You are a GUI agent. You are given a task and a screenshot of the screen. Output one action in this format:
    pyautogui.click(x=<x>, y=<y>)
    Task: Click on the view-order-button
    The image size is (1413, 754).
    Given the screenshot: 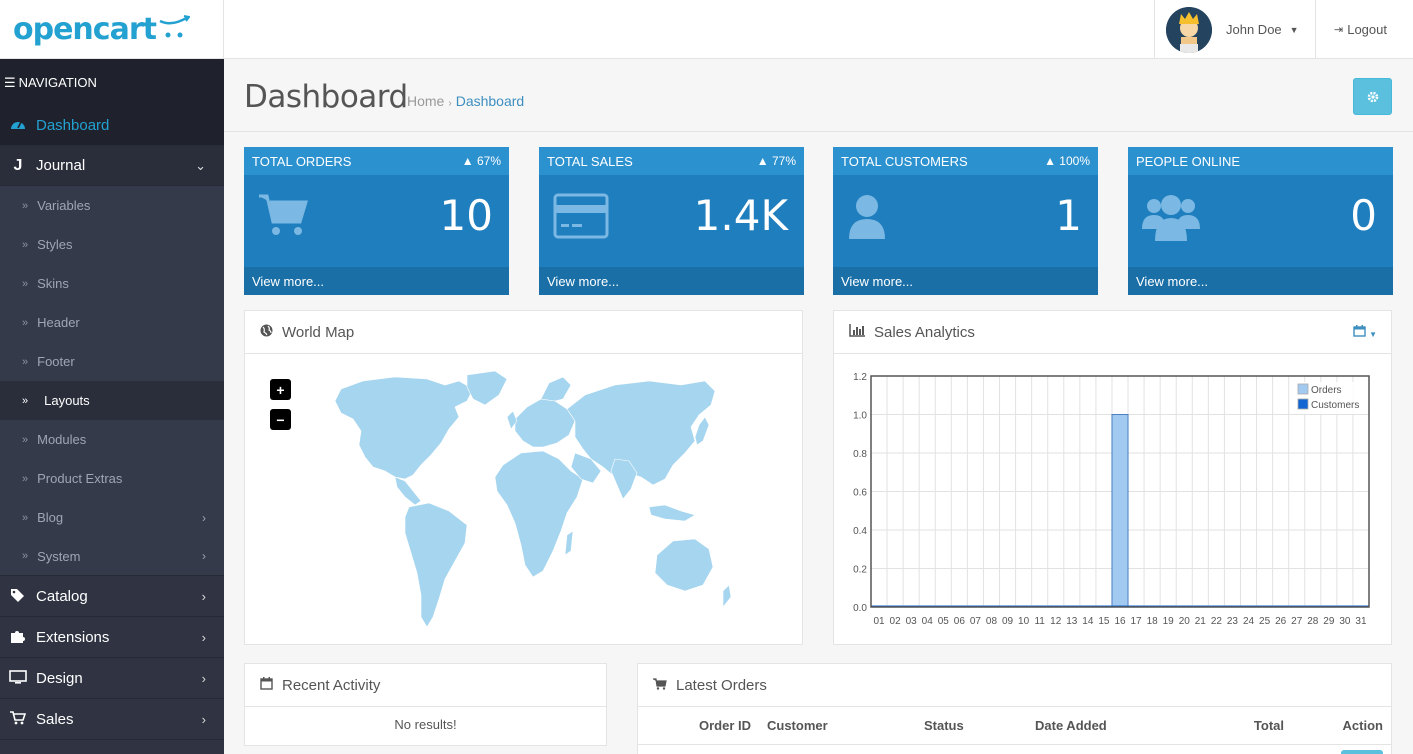 What is the action you would take?
    pyautogui.click(x=1362, y=752)
    